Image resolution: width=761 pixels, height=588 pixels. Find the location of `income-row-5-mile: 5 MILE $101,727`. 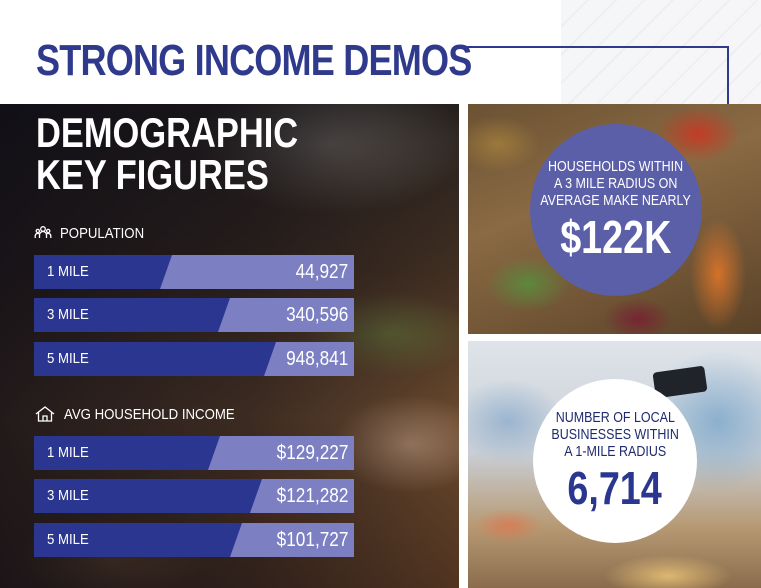

income-row-5-mile: 5 MILE $101,727 is located at coordinates (194, 540).